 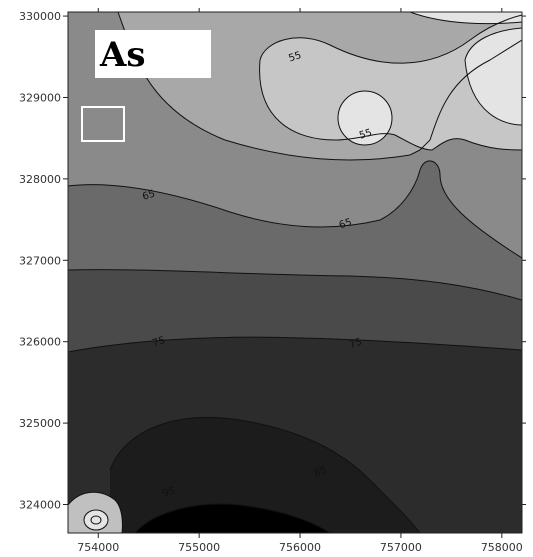 What do you see at coordinates (40, 97) in the screenshot?
I see `y-tick-label: 329000` at bounding box center [40, 97].